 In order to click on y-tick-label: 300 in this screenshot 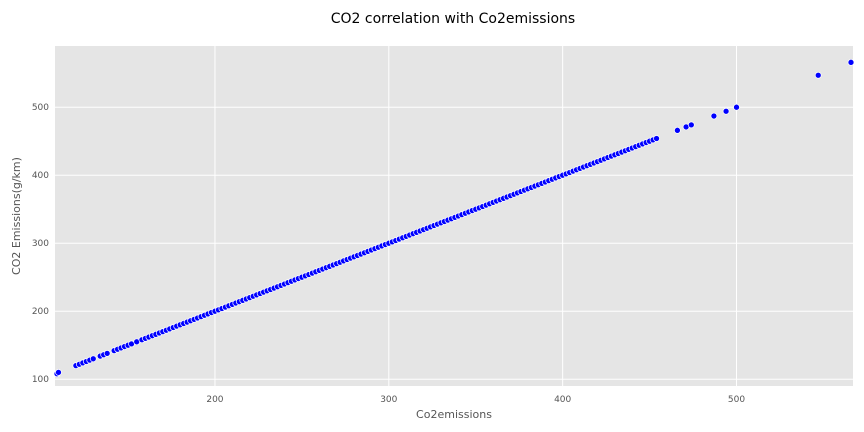, I will do `click(40, 244)`.